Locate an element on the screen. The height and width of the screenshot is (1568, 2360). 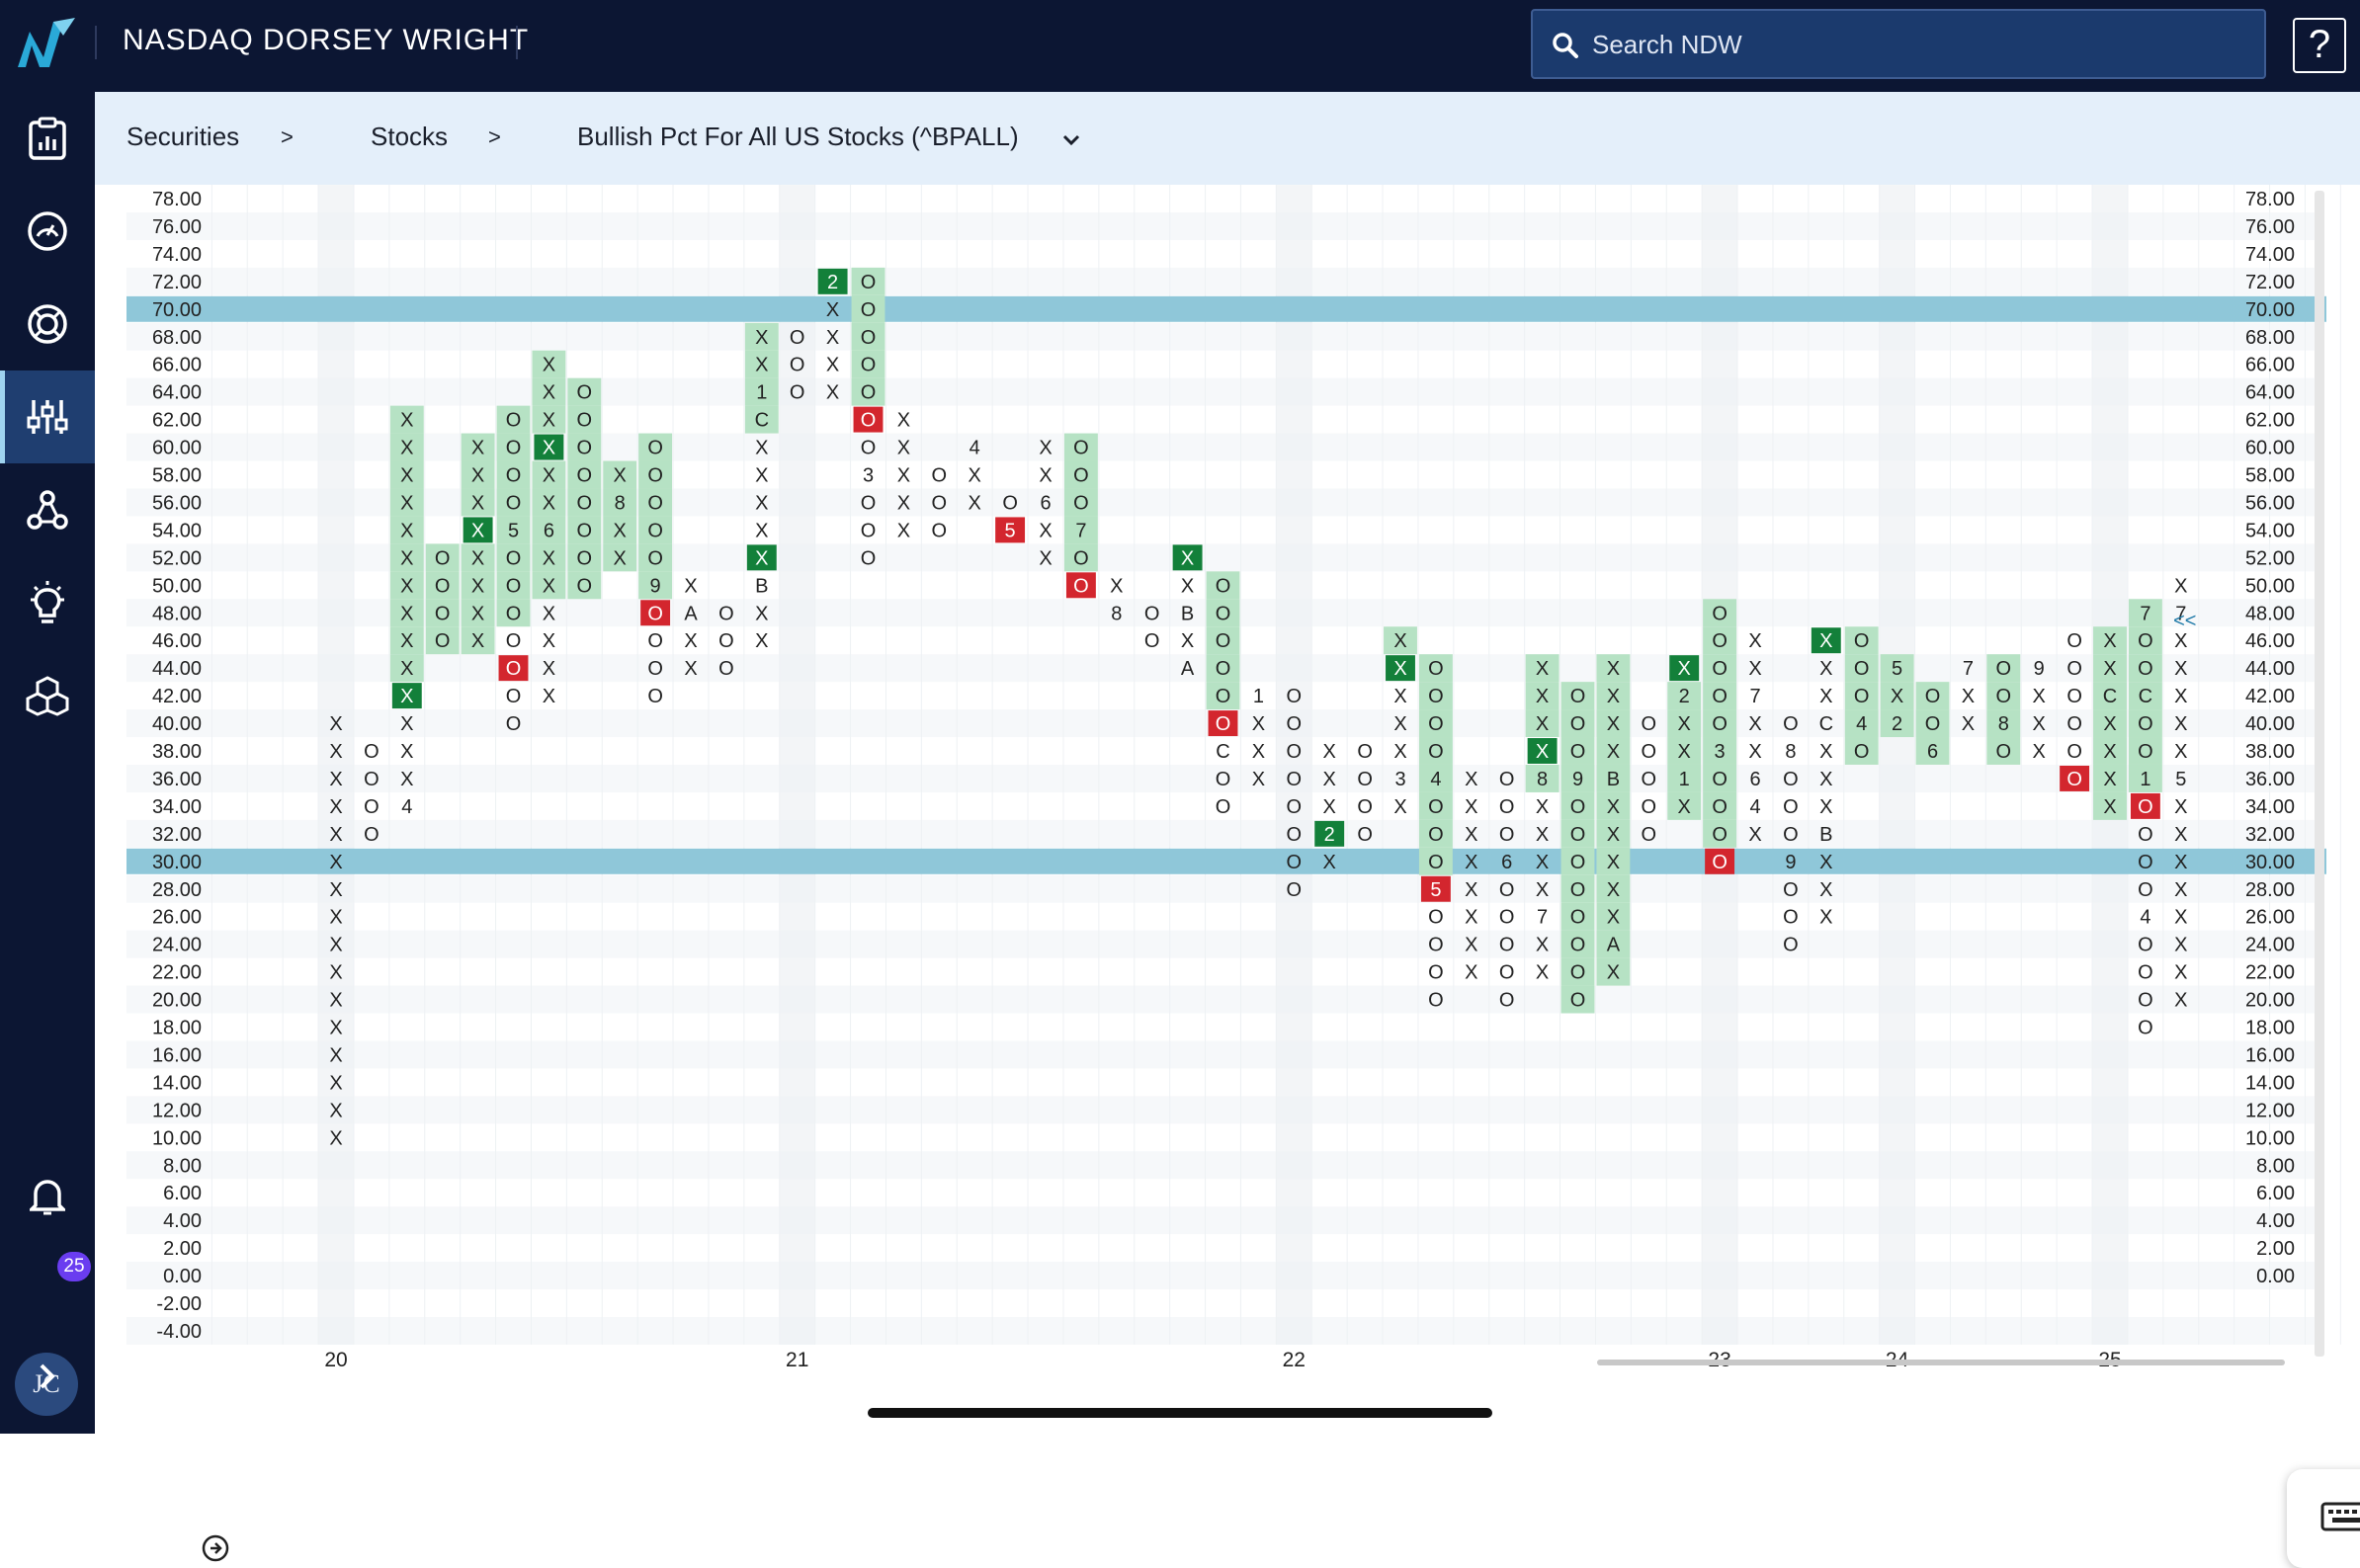
help-button: ? is located at coordinates (2319, 45).